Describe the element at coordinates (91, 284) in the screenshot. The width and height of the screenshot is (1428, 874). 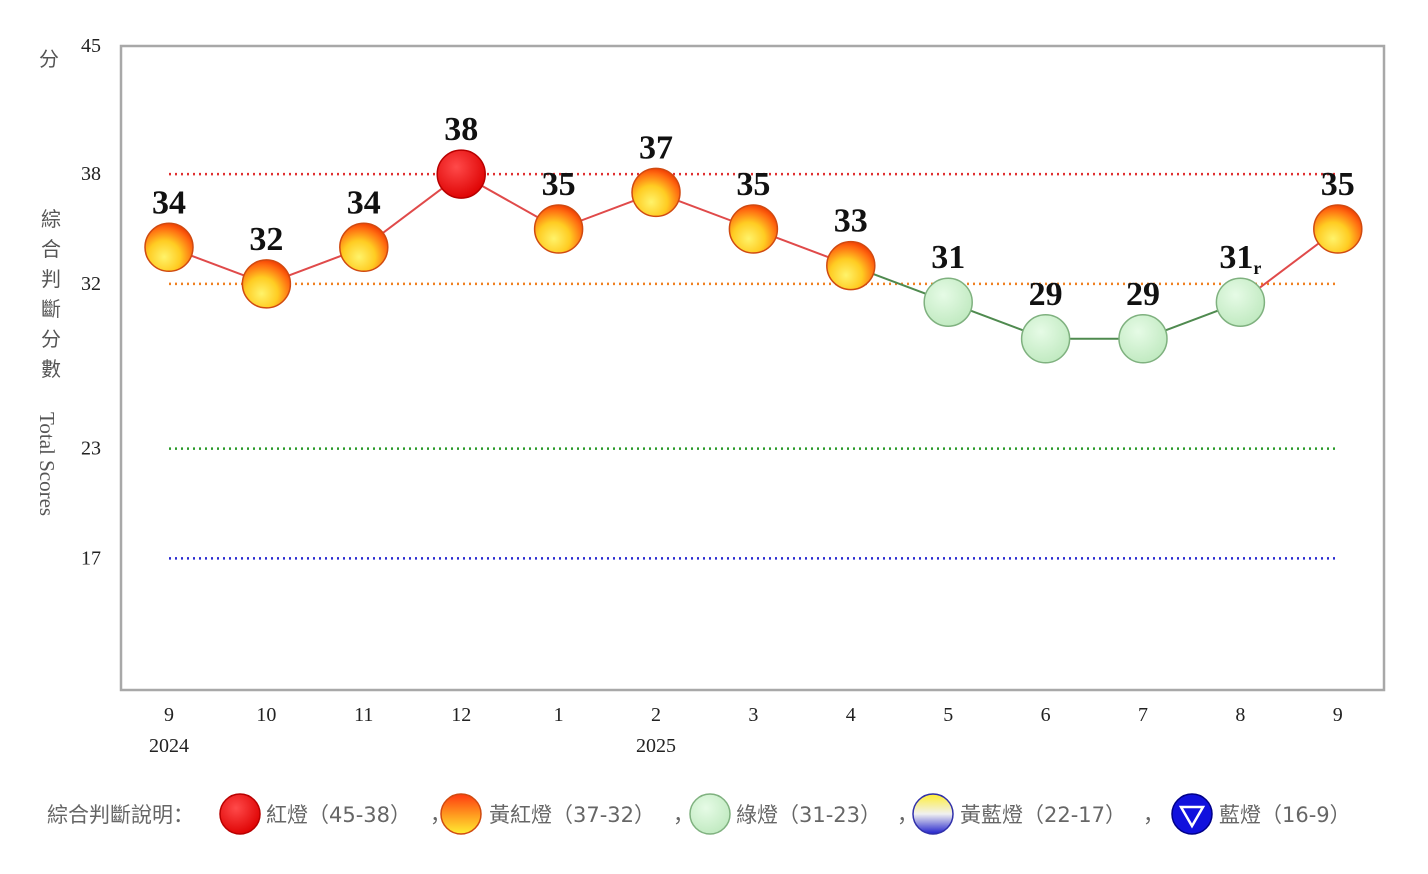
I see `y-tick-label: 32` at that location.